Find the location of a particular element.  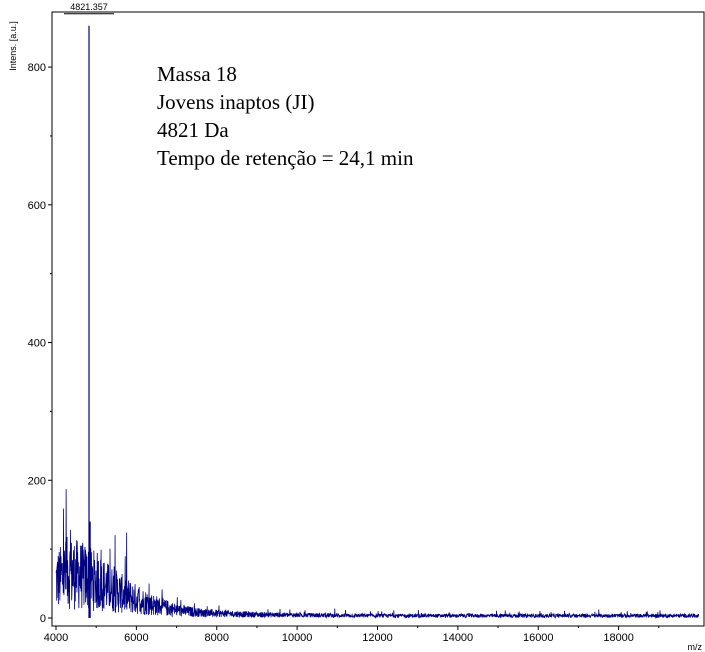

y-tick-label: 600 is located at coordinates (37, 206).